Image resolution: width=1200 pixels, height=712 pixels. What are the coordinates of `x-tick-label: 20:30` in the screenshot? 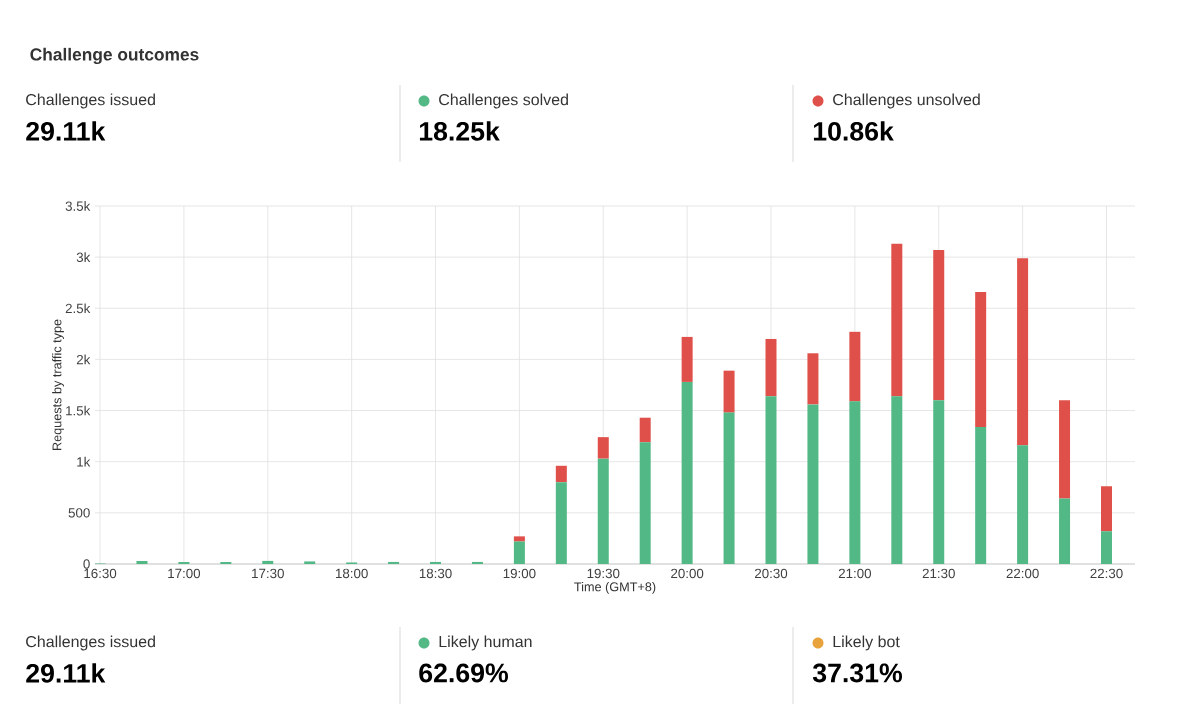 It's located at (771, 573).